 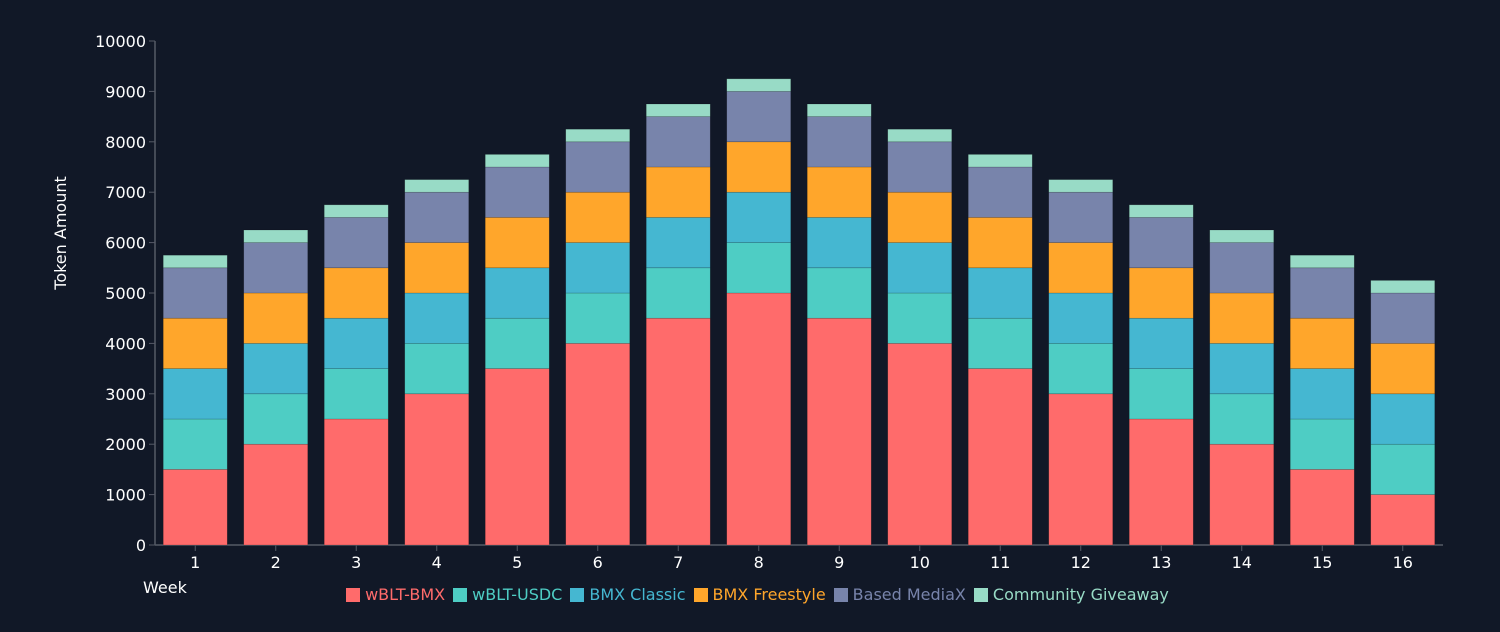 I want to click on legend-item-bmx-freestyle: BMX Freestyle, so click(x=759, y=594).